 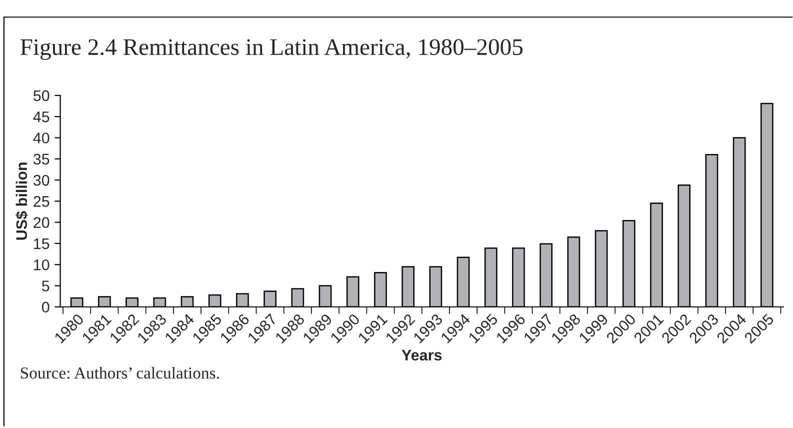 What do you see at coordinates (422, 355) in the screenshot?
I see `x-axis-title: Years` at bounding box center [422, 355].